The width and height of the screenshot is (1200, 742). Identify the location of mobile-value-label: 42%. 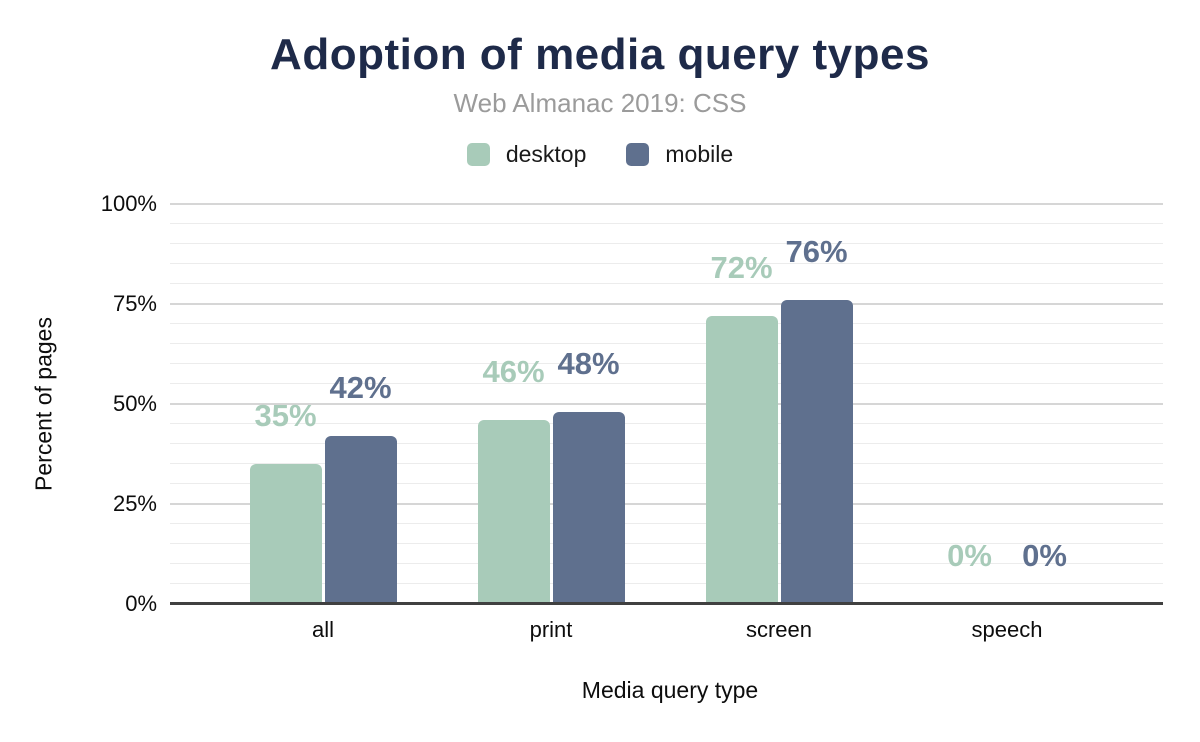
(360, 387).